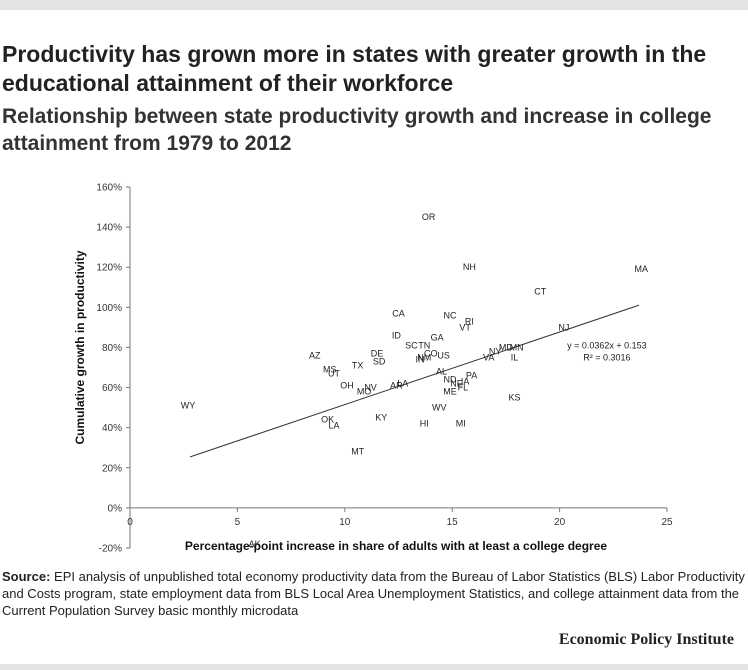 Image resolution: width=748 pixels, height=670 pixels. Describe the element at coordinates (461, 424) in the screenshot. I see `state-point-mi: MI` at that location.